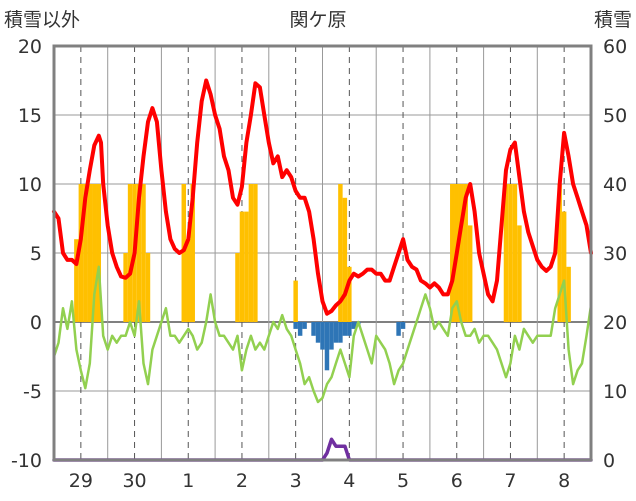  Describe the element at coordinates (26, 461) in the screenshot. I see `left-y-tick-label: -10` at that location.